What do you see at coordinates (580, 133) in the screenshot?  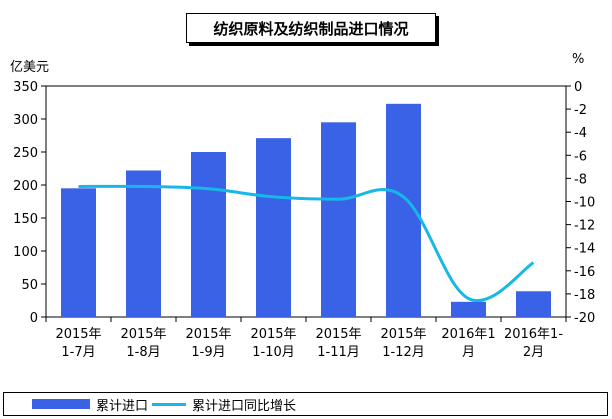 I see `right-tick-label-2: -4` at bounding box center [580, 133].